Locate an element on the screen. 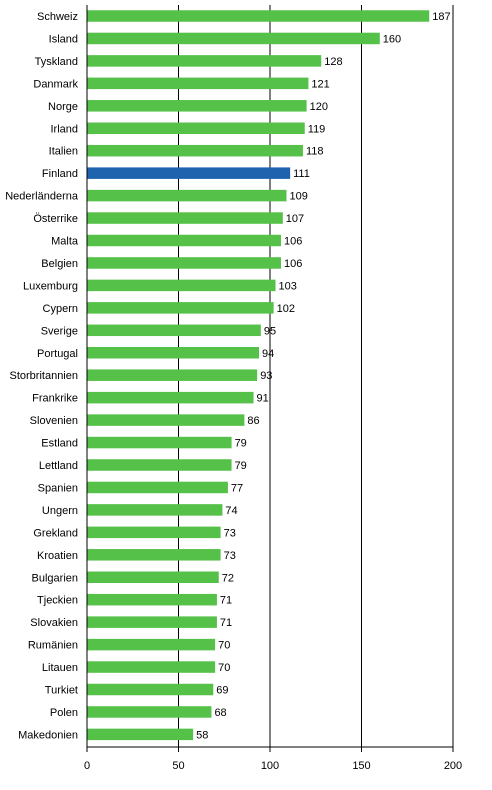 Image resolution: width=492 pixels, height=790 pixels. value-label: 119 is located at coordinates (317, 129).